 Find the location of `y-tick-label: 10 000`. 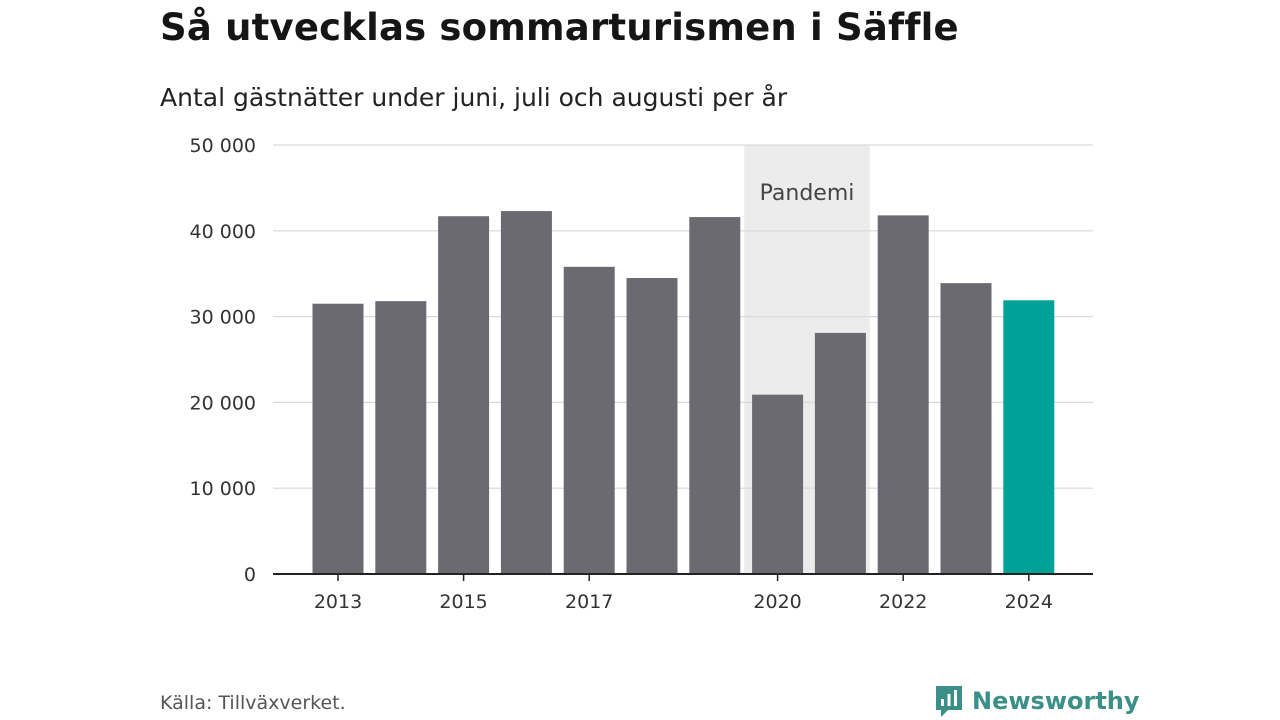

y-tick-label: 10 000 is located at coordinates (223, 489).